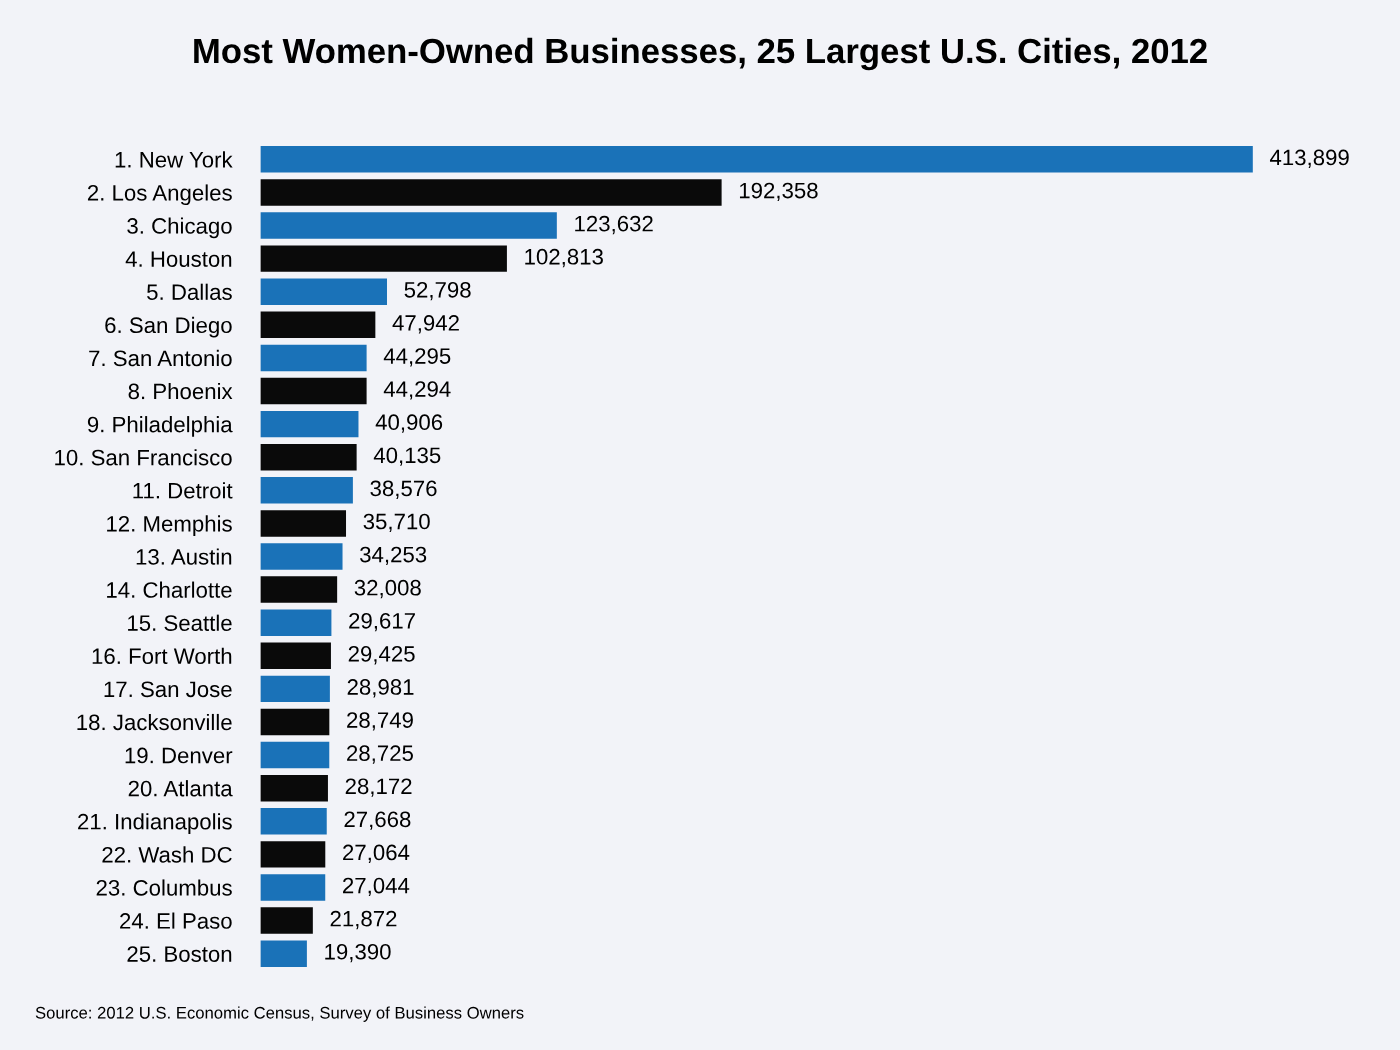 Image resolution: width=1400 pixels, height=1050 pixels. What do you see at coordinates (387, 589) in the screenshot?
I see `data-label: 32,008` at bounding box center [387, 589].